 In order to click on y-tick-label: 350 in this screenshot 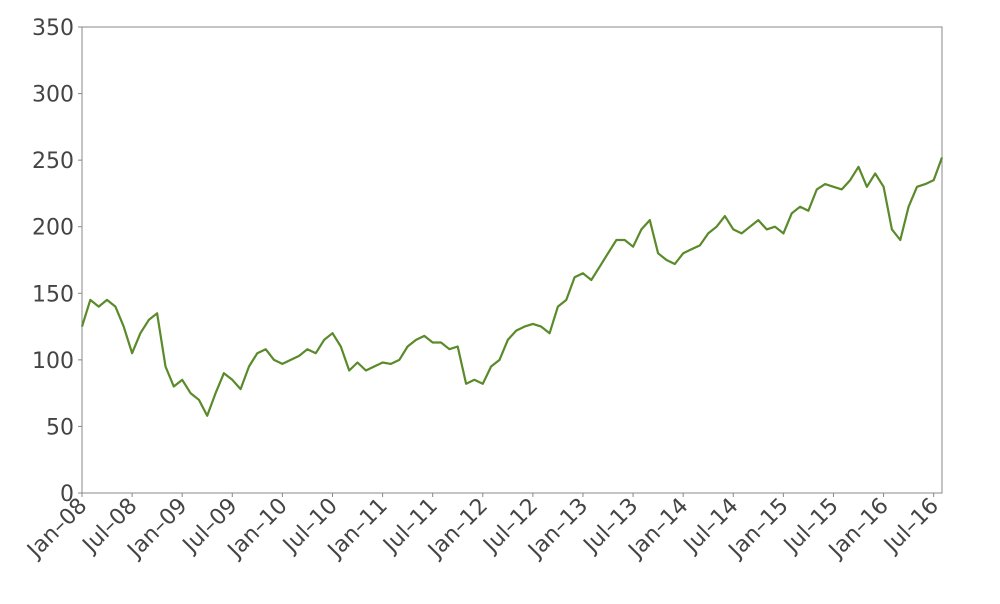, I will do `click(53, 28)`.